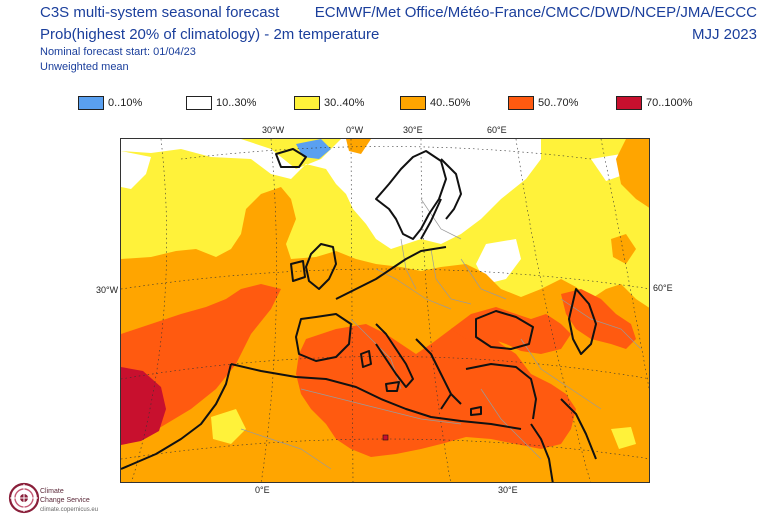 The image size is (761, 521). What do you see at coordinates (107, 290) in the screenshot?
I see `axis-label-left: 30°W` at bounding box center [107, 290].